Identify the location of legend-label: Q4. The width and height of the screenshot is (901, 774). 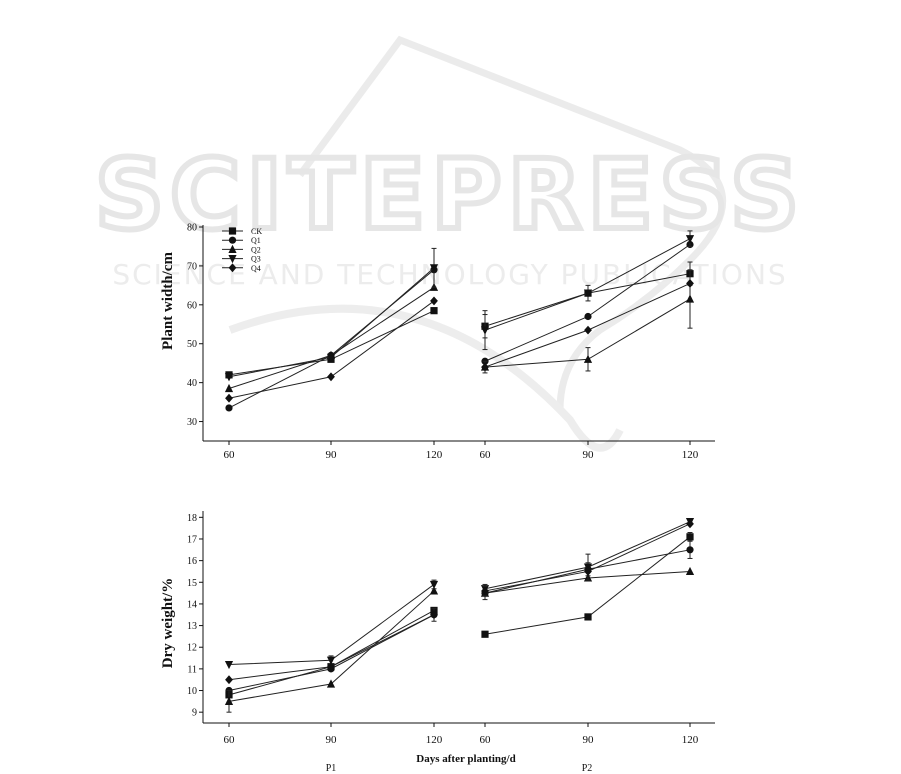
(256, 268).